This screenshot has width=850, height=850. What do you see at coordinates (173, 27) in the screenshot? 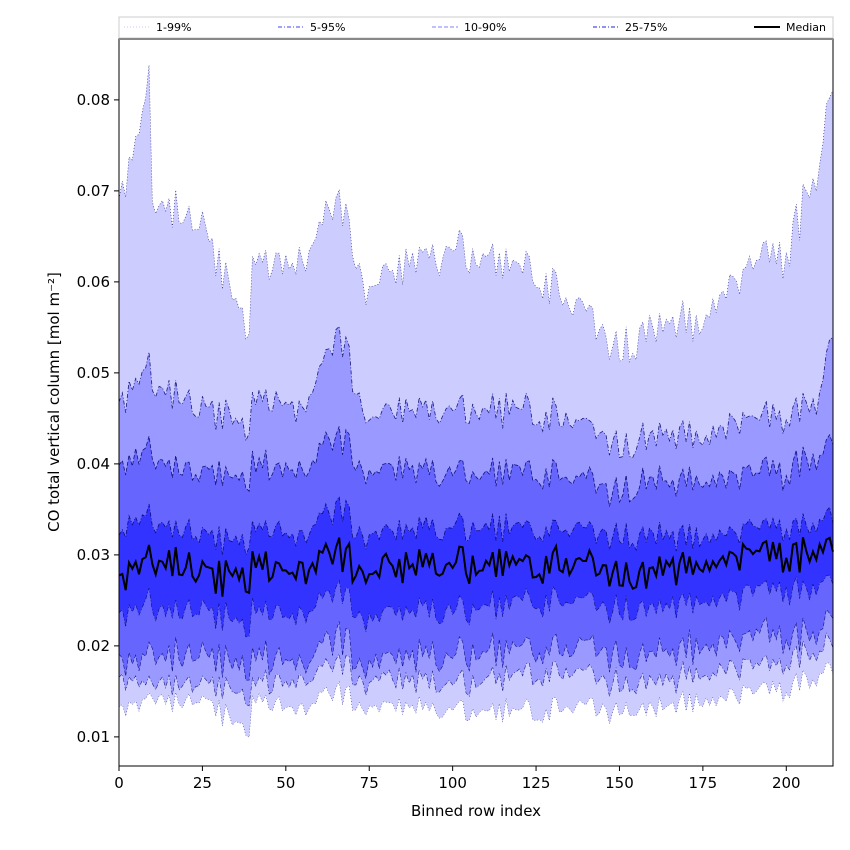
I see `legend-label: 1-99%` at bounding box center [173, 27].